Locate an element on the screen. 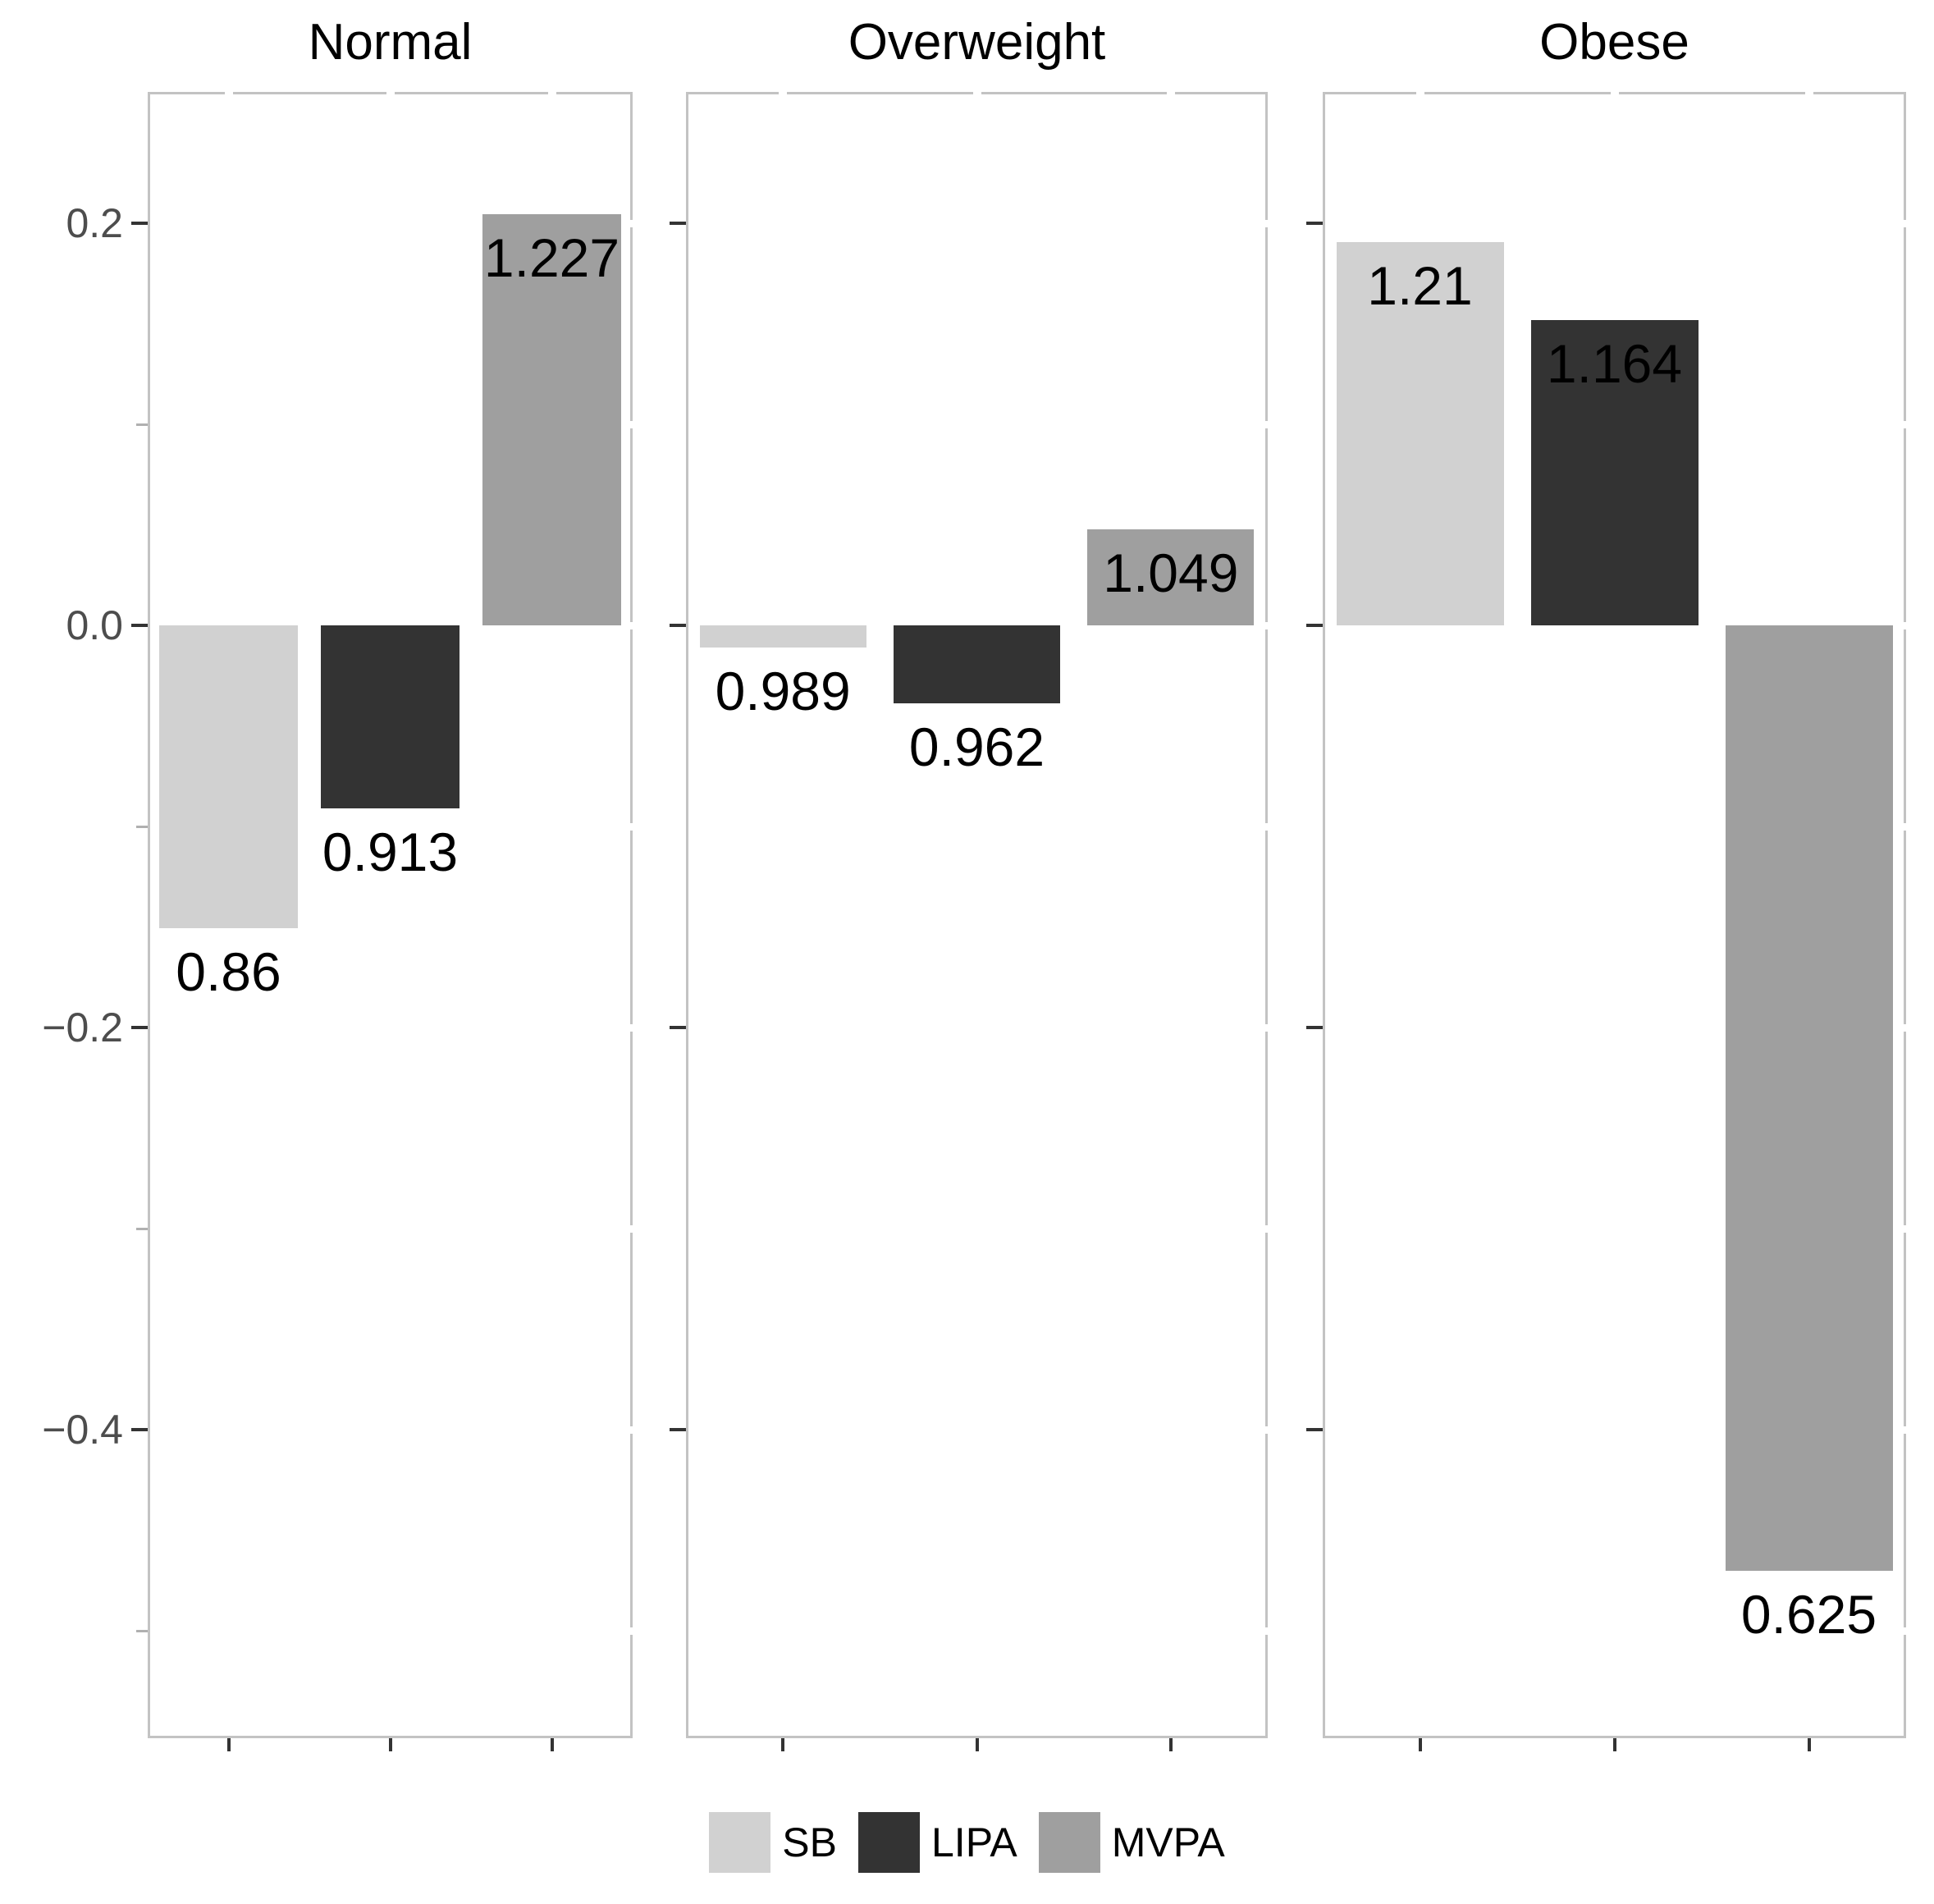  x-axis-tick-sb-obese is located at coordinates (1420, 1744).